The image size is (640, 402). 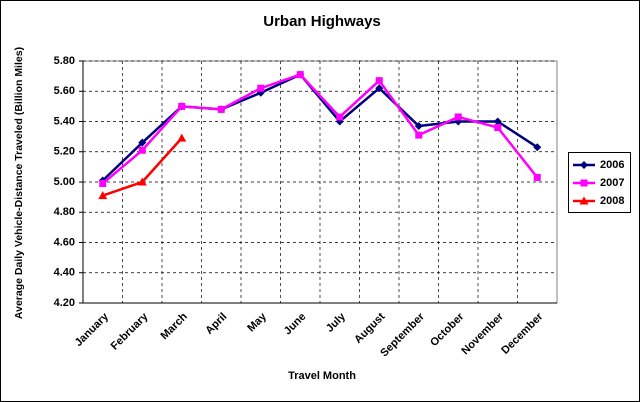 I want to click on x-axis-label: Travel Month, so click(x=322, y=376).